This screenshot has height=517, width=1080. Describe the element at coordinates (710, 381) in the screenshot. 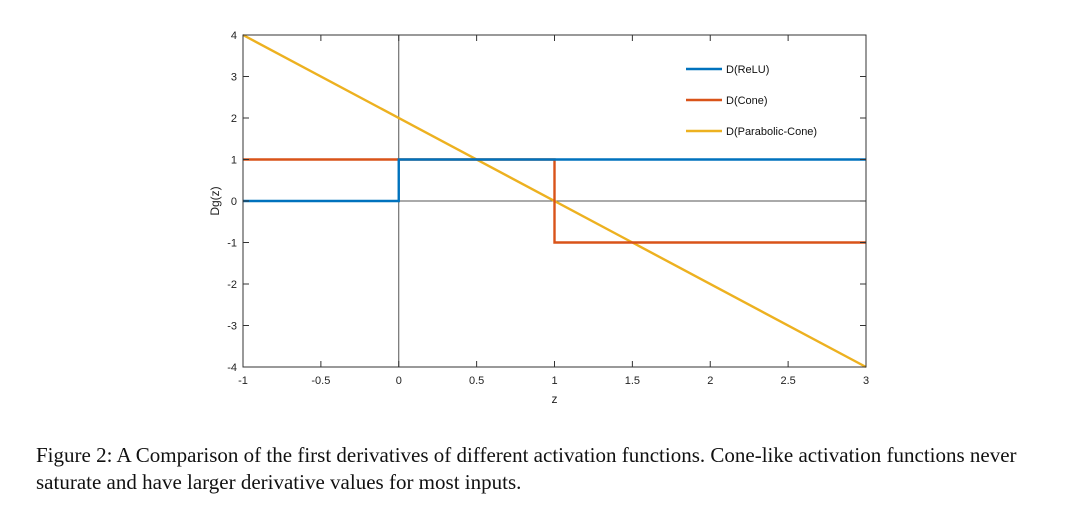

I see `x-tick-label: 2` at that location.